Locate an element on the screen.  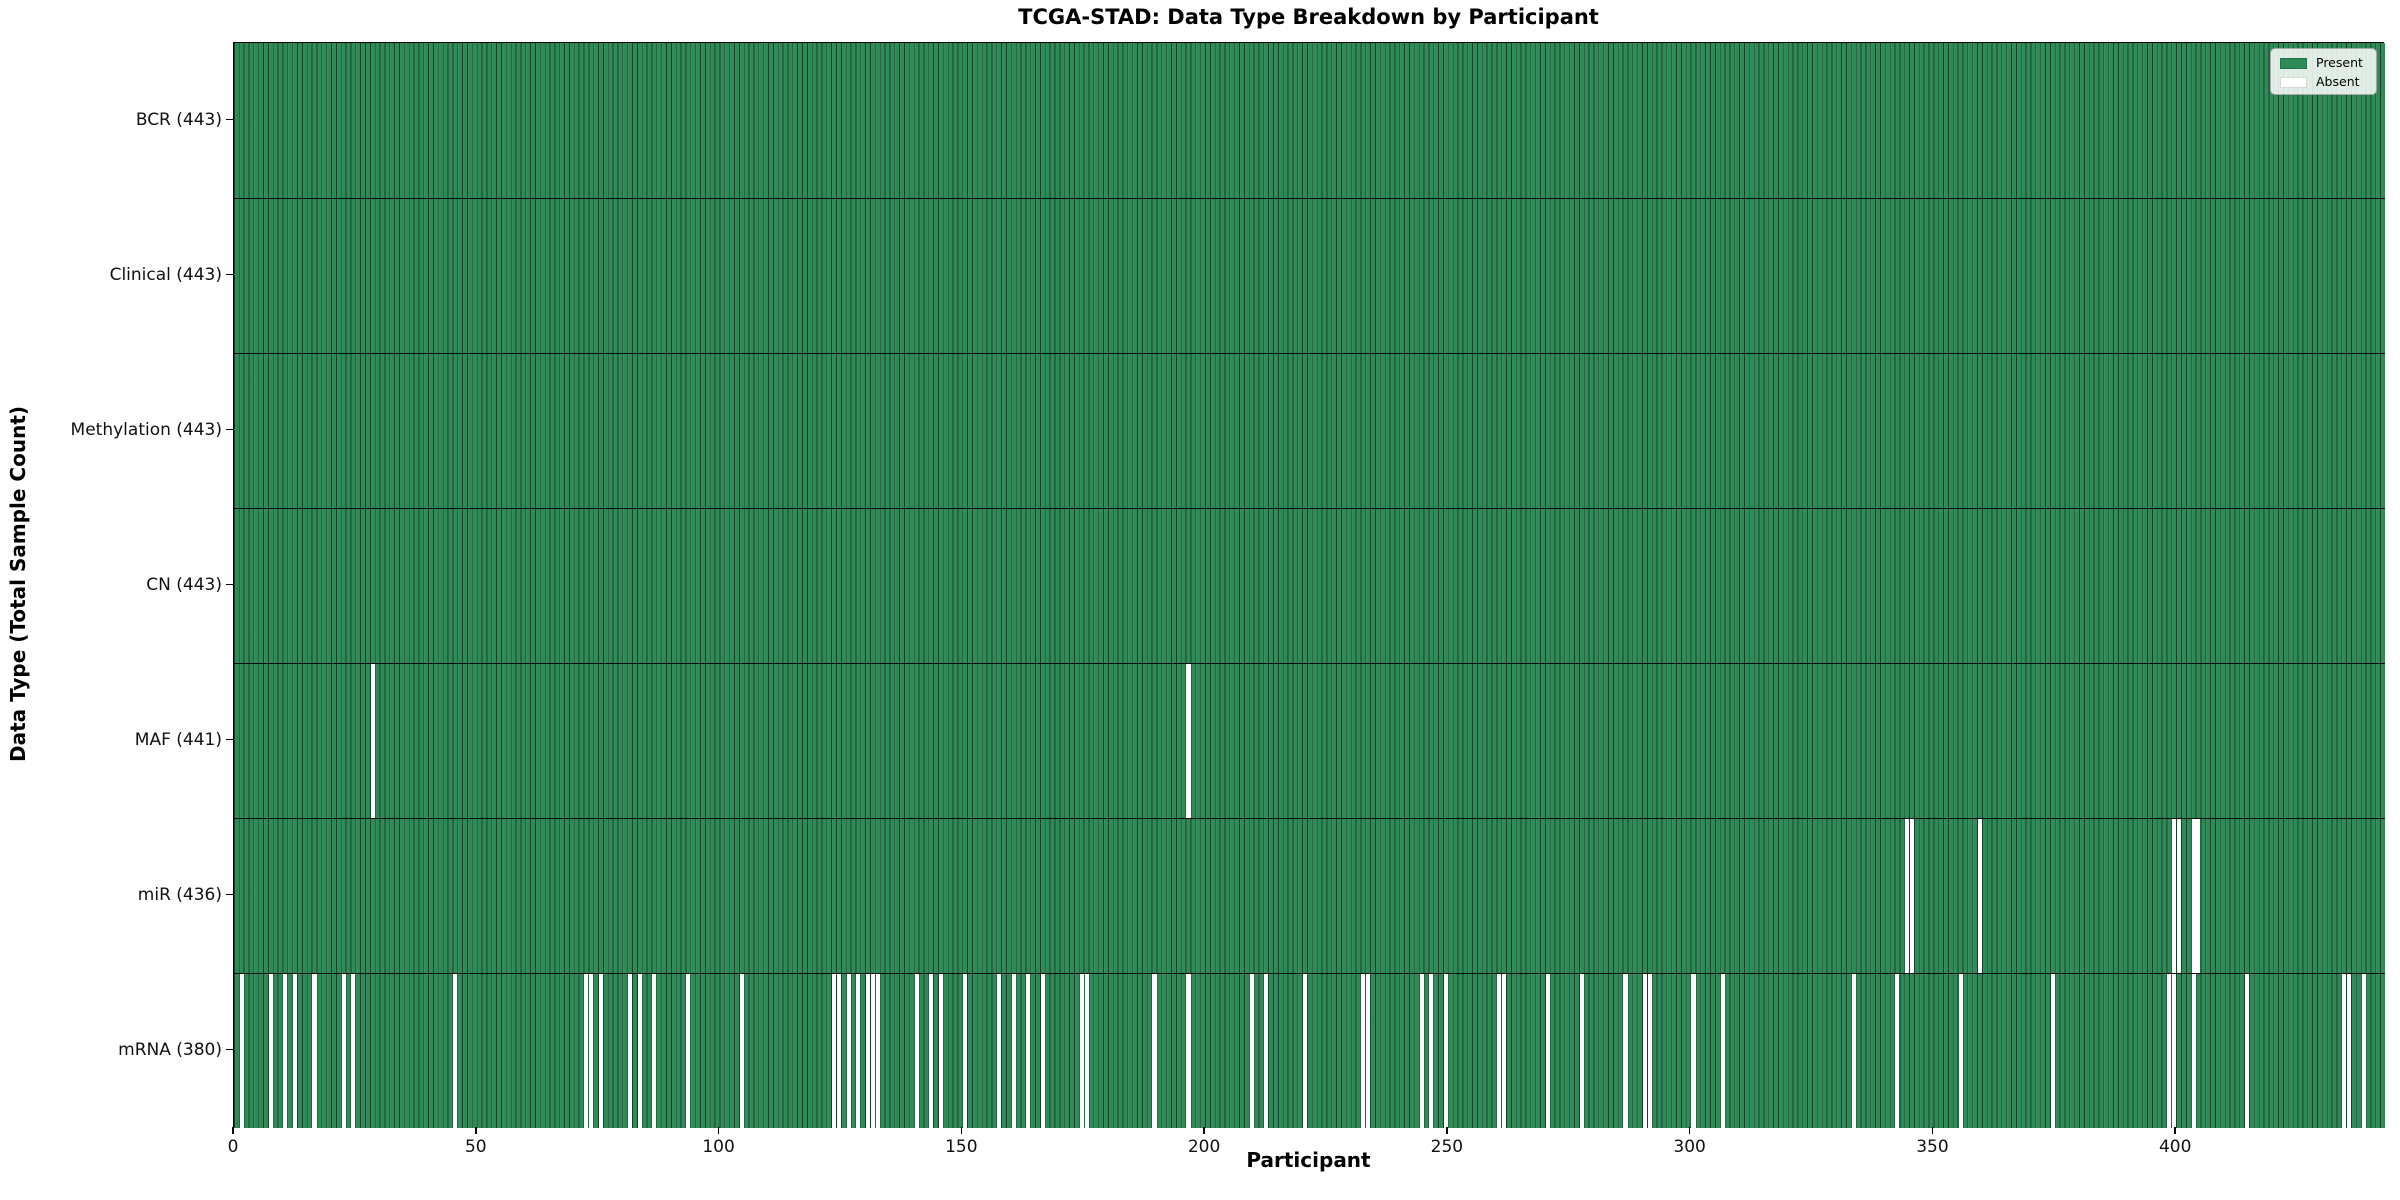
y-tick-label-mrna: mRNA (380) is located at coordinates (170, 1049).